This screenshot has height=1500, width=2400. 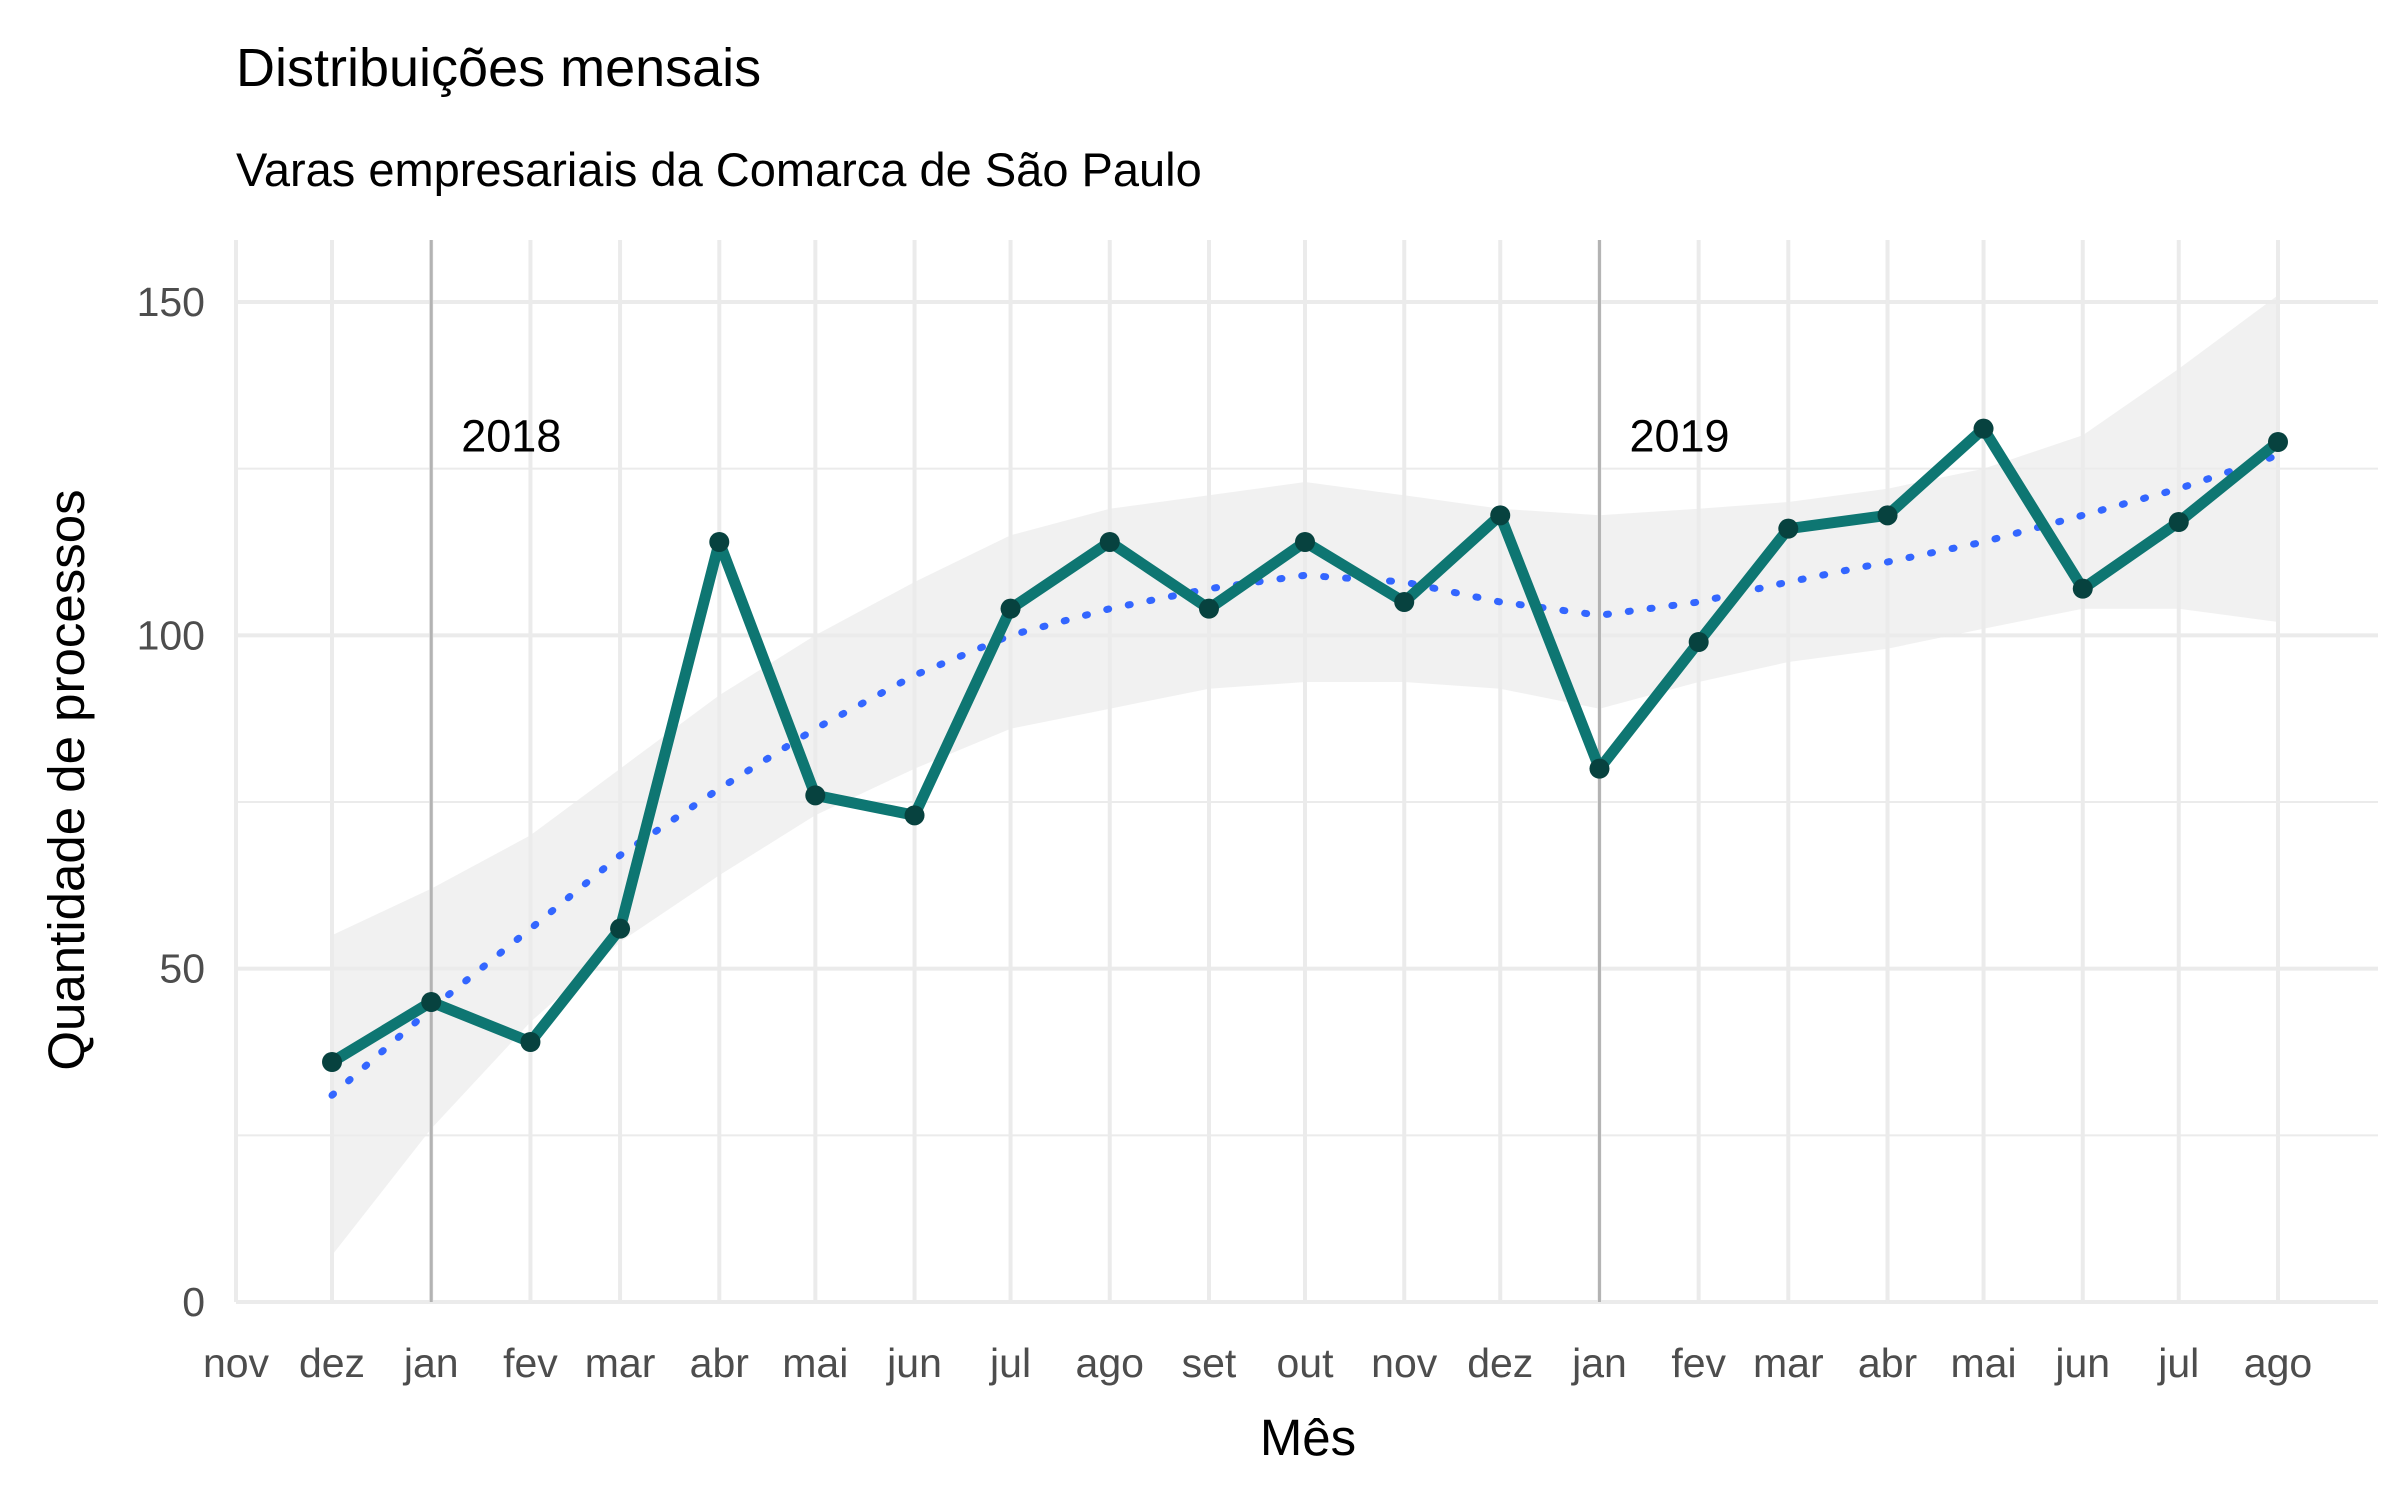 What do you see at coordinates (1308, 1437) in the screenshot?
I see `x-axis-title: Mês` at bounding box center [1308, 1437].